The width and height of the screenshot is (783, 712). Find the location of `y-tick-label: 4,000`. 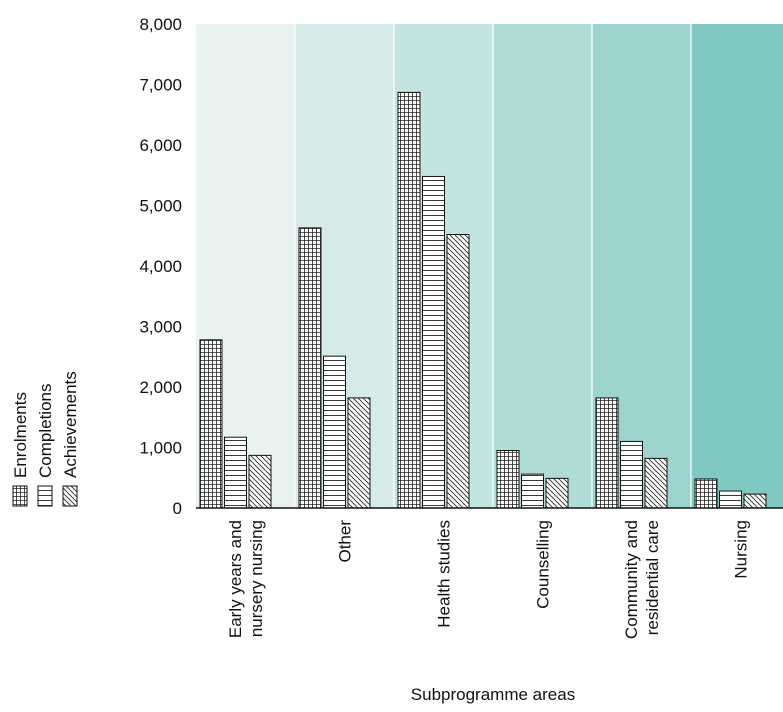

y-tick-label: 4,000 is located at coordinates (160, 266).